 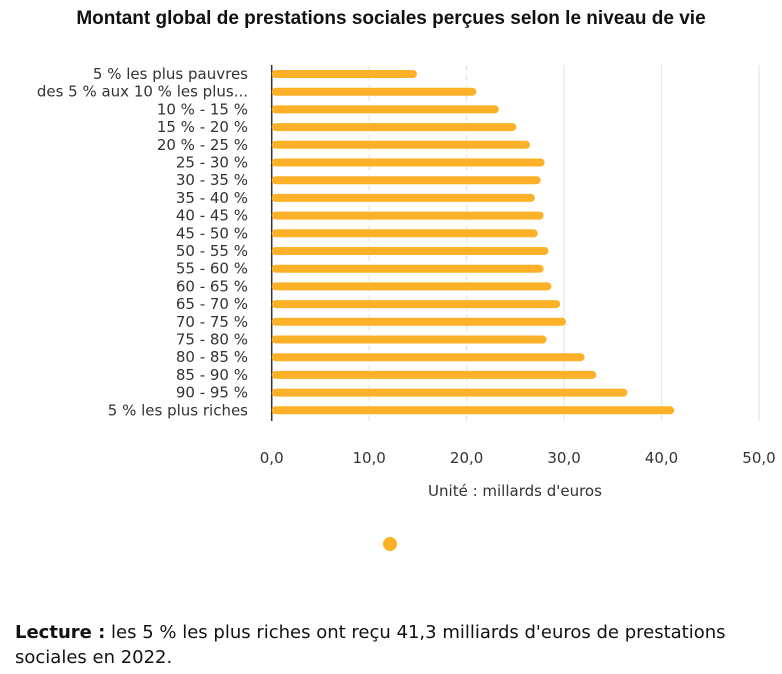 I want to click on category-label: 35 - 40 %, so click(x=212, y=198).